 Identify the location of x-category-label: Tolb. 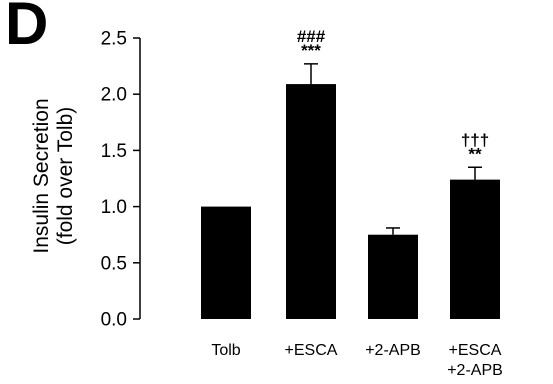
(225, 350).